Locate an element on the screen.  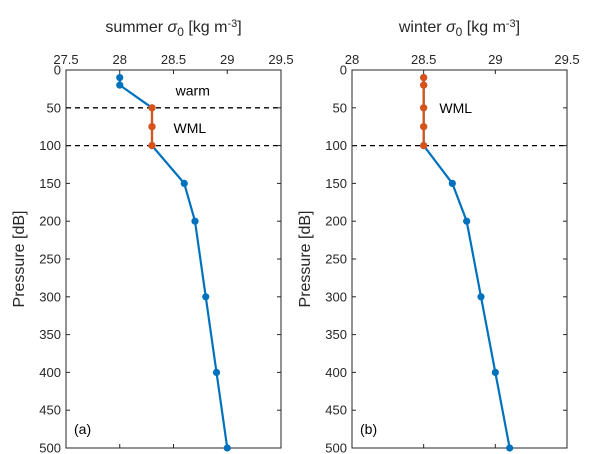
series-line is located at coordinates (466, 263).